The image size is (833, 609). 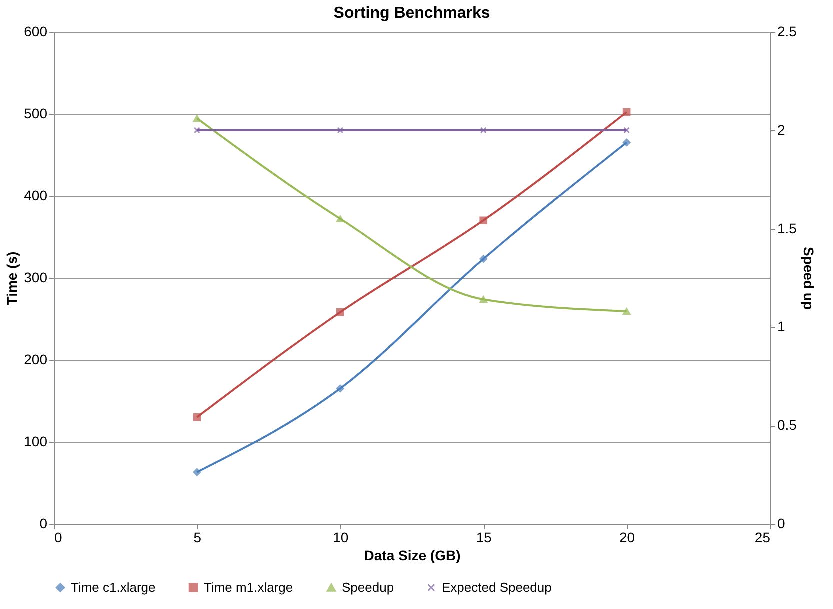 What do you see at coordinates (628, 538) in the screenshot?
I see `x-tick-label: 20` at bounding box center [628, 538].